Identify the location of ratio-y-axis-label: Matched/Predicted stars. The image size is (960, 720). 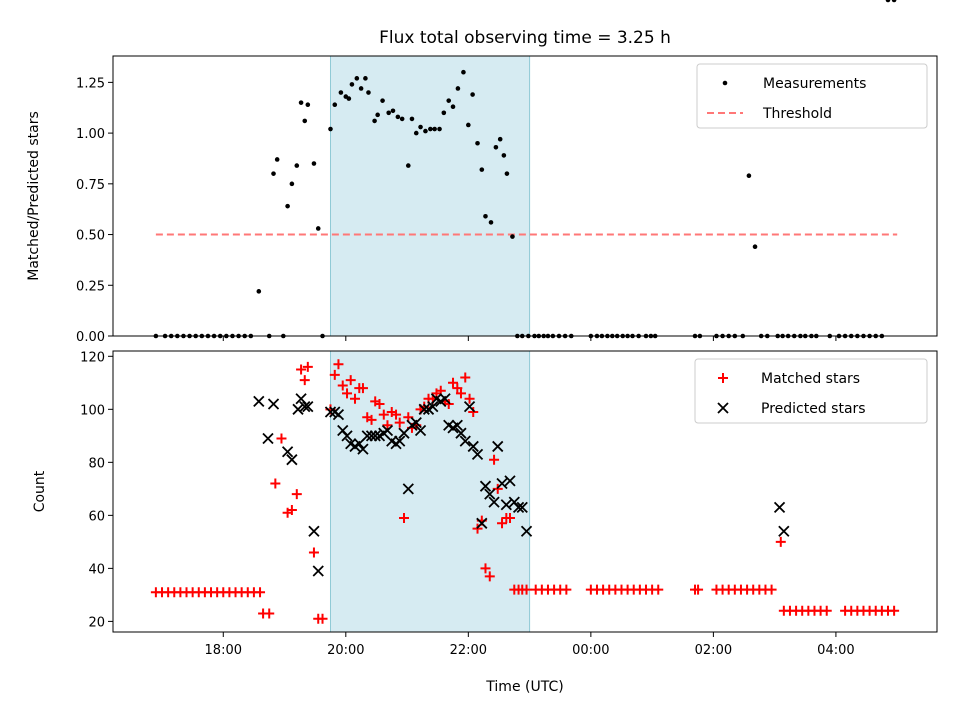
(34, 196).